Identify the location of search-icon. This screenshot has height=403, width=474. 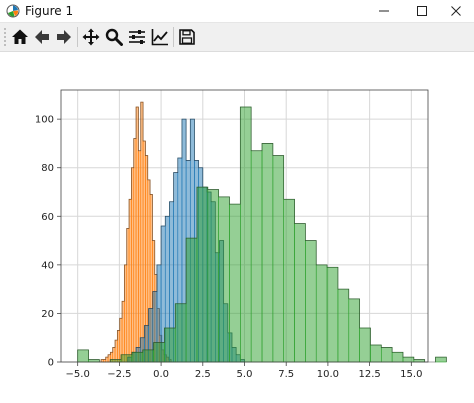
(114, 37).